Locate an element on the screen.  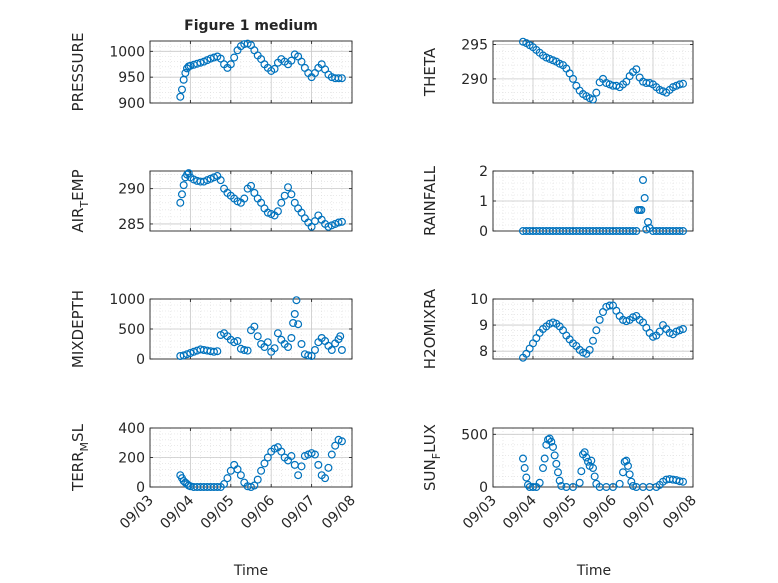
subplot-h2omixra: 8 9 10 H2OMIXRA is located at coordinates (557, 328).